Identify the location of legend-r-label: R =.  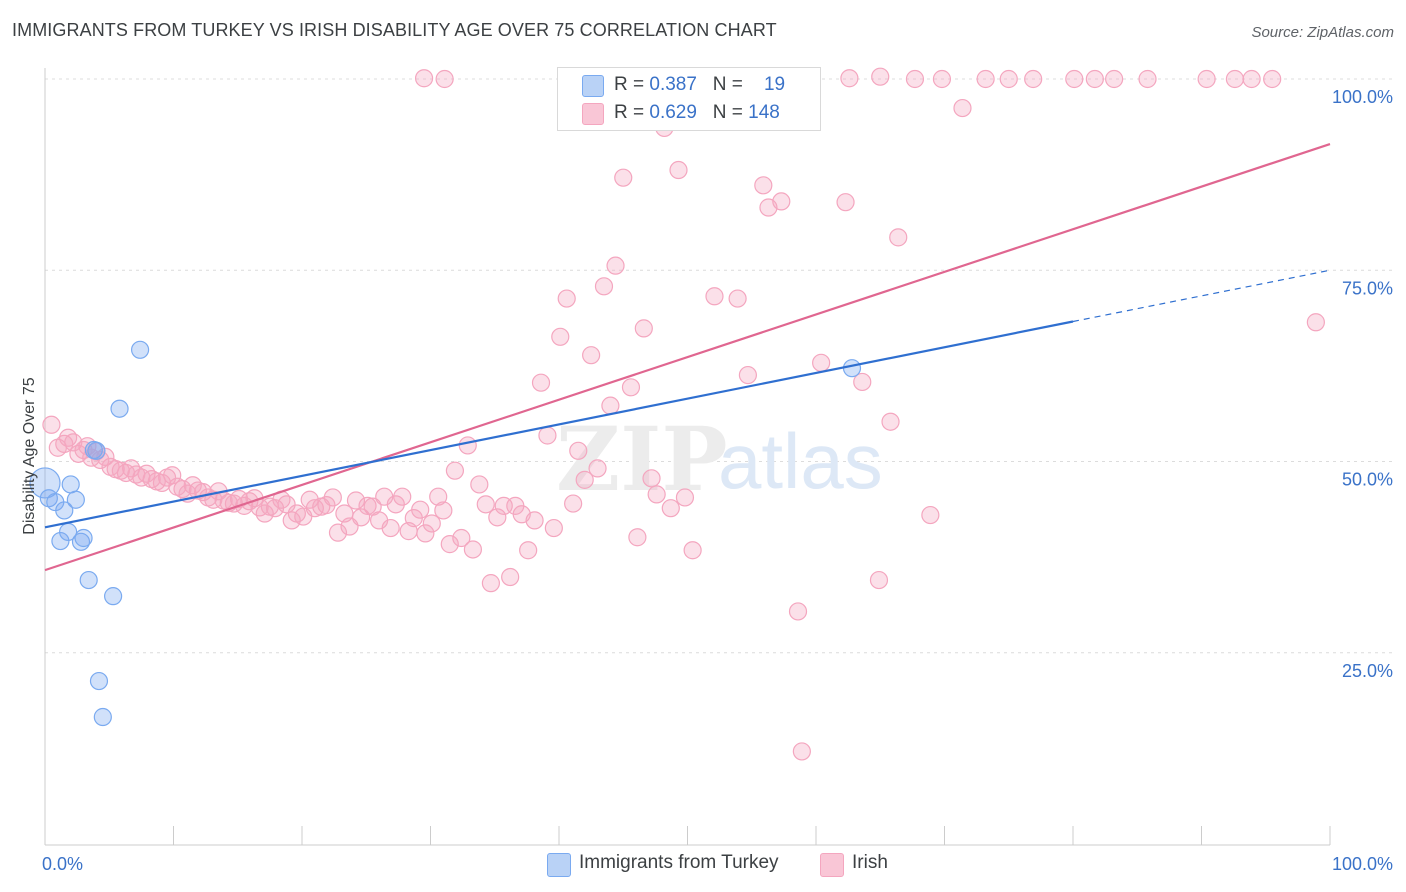
(632, 112).